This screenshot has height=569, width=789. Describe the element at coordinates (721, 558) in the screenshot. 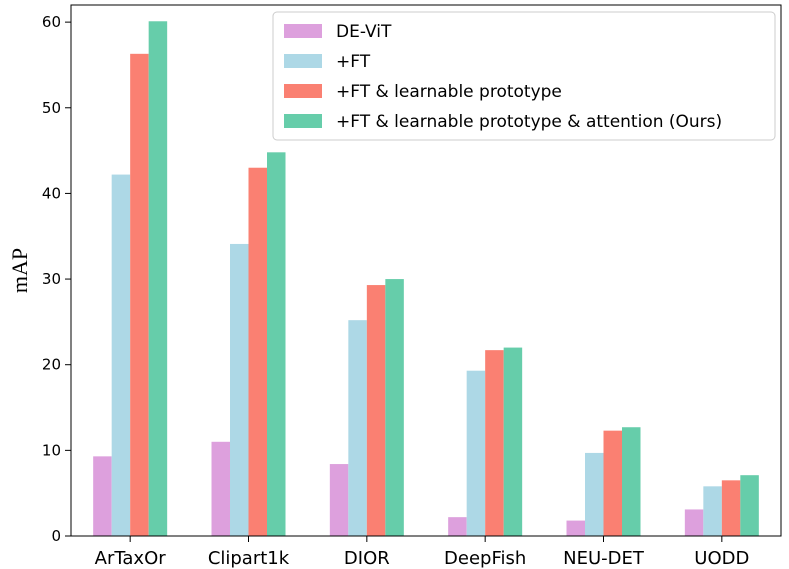

I see `x-tick-label: UODD` at that location.